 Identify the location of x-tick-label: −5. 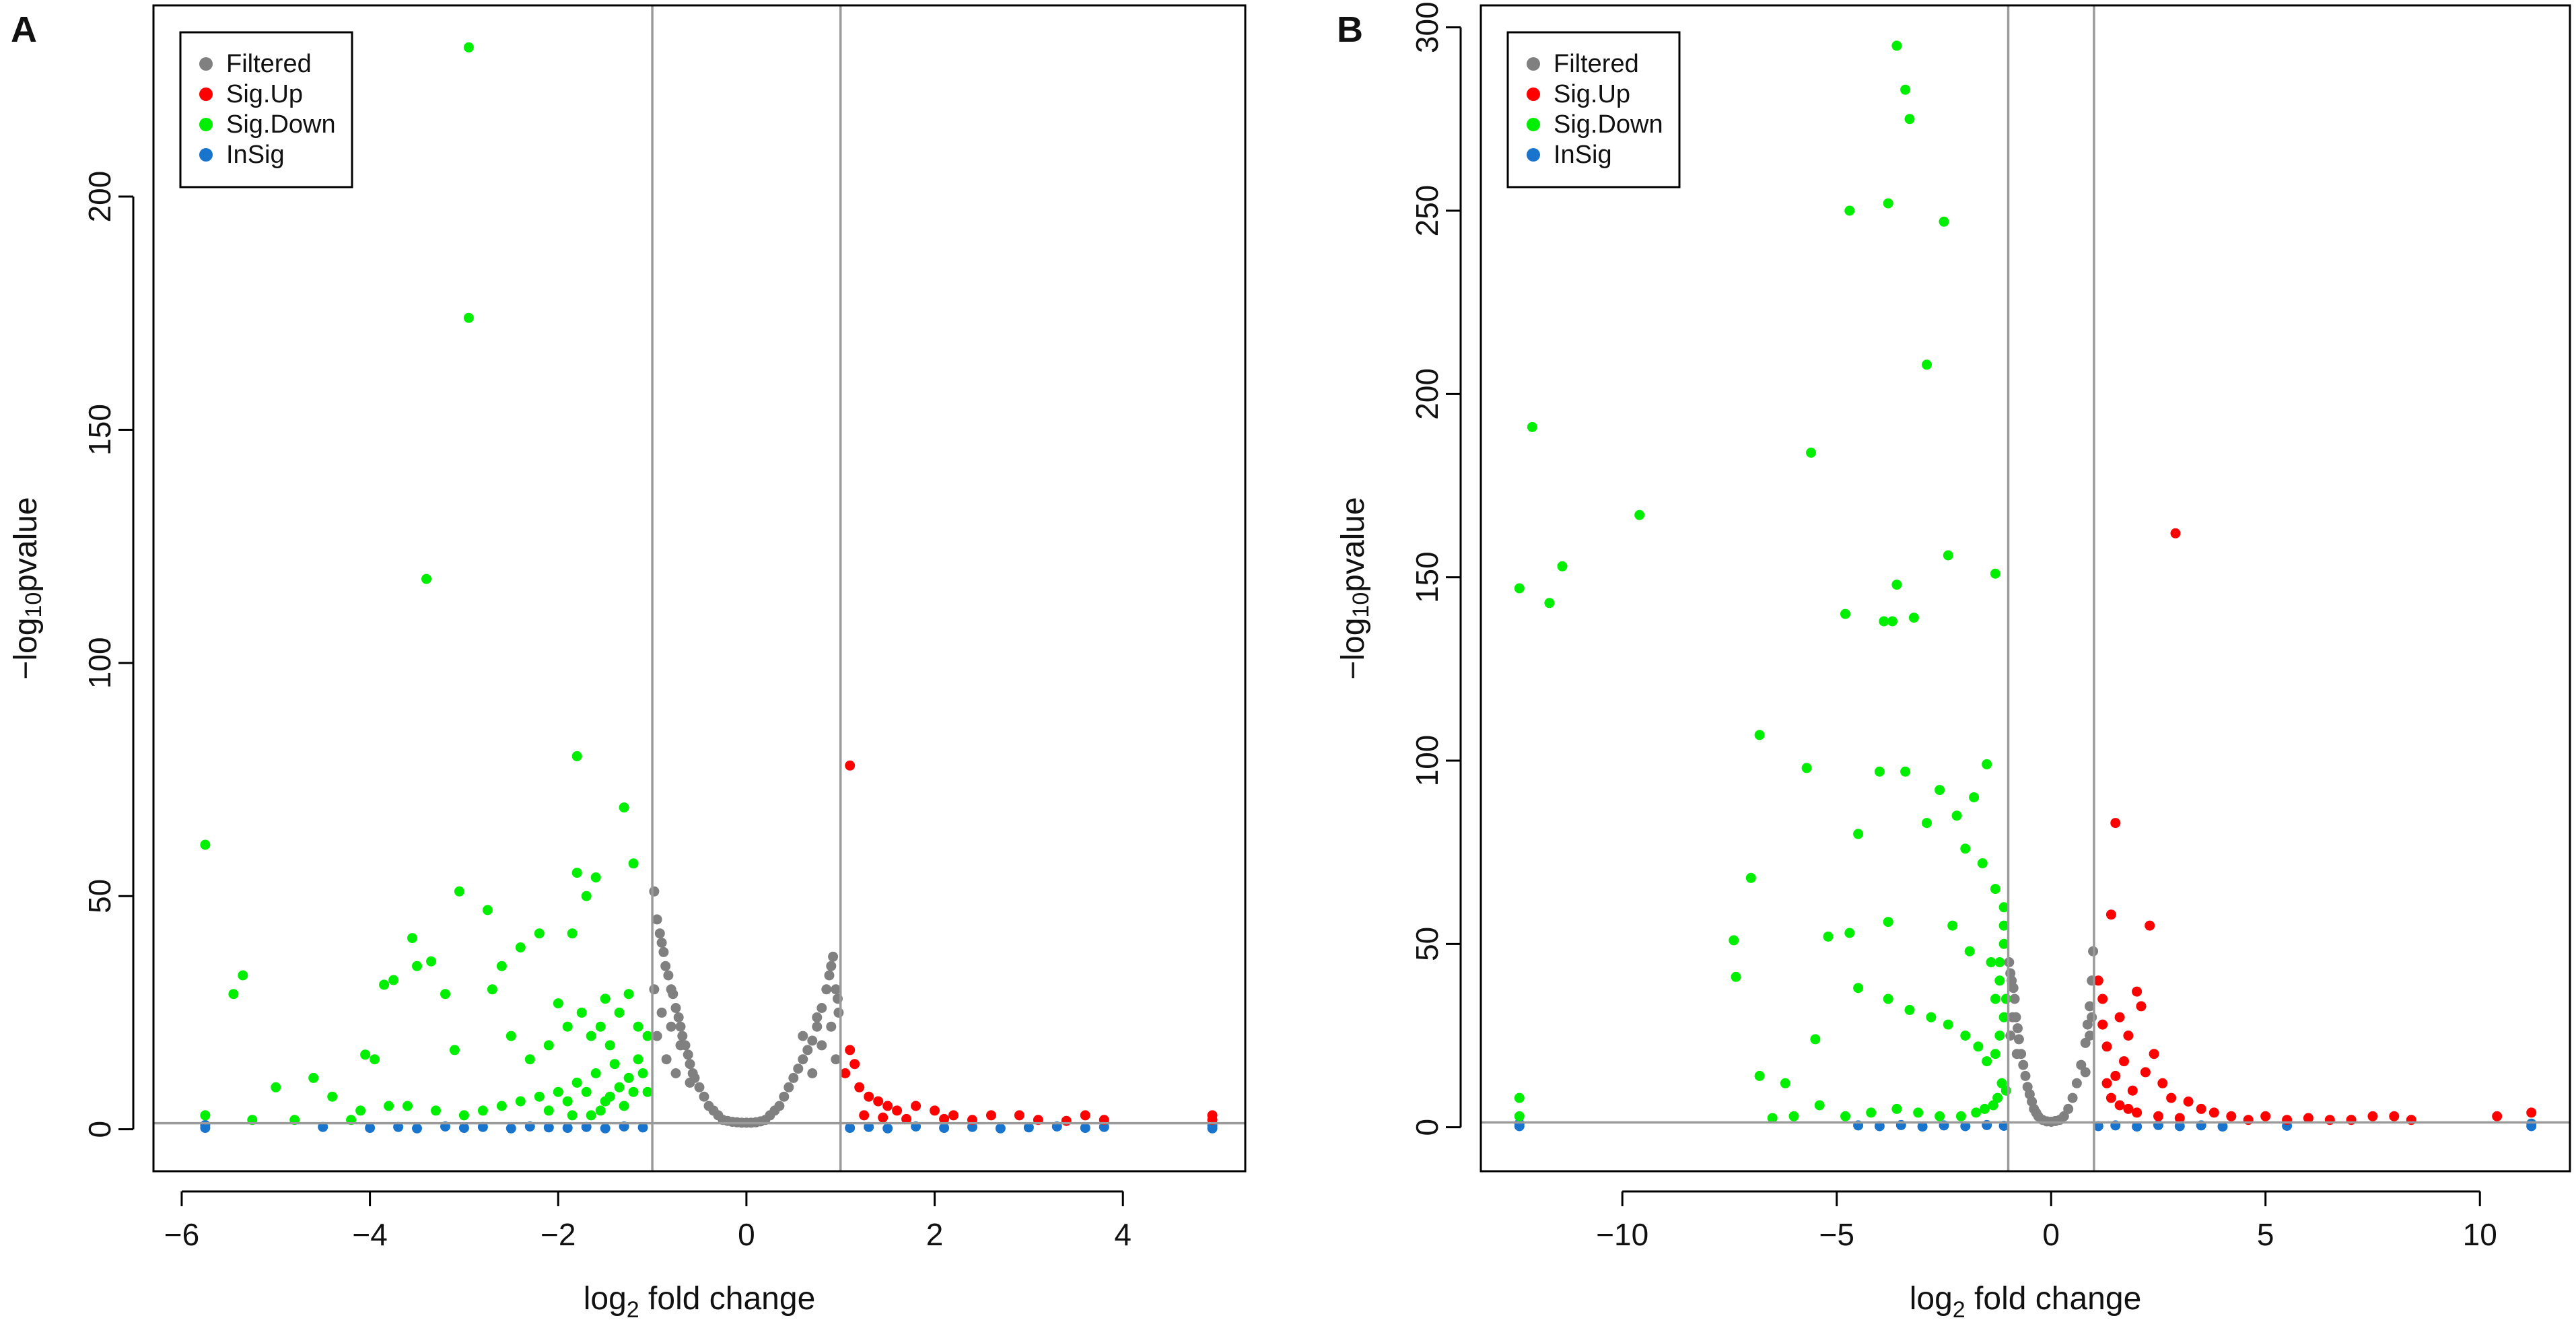
(1836, 1234).